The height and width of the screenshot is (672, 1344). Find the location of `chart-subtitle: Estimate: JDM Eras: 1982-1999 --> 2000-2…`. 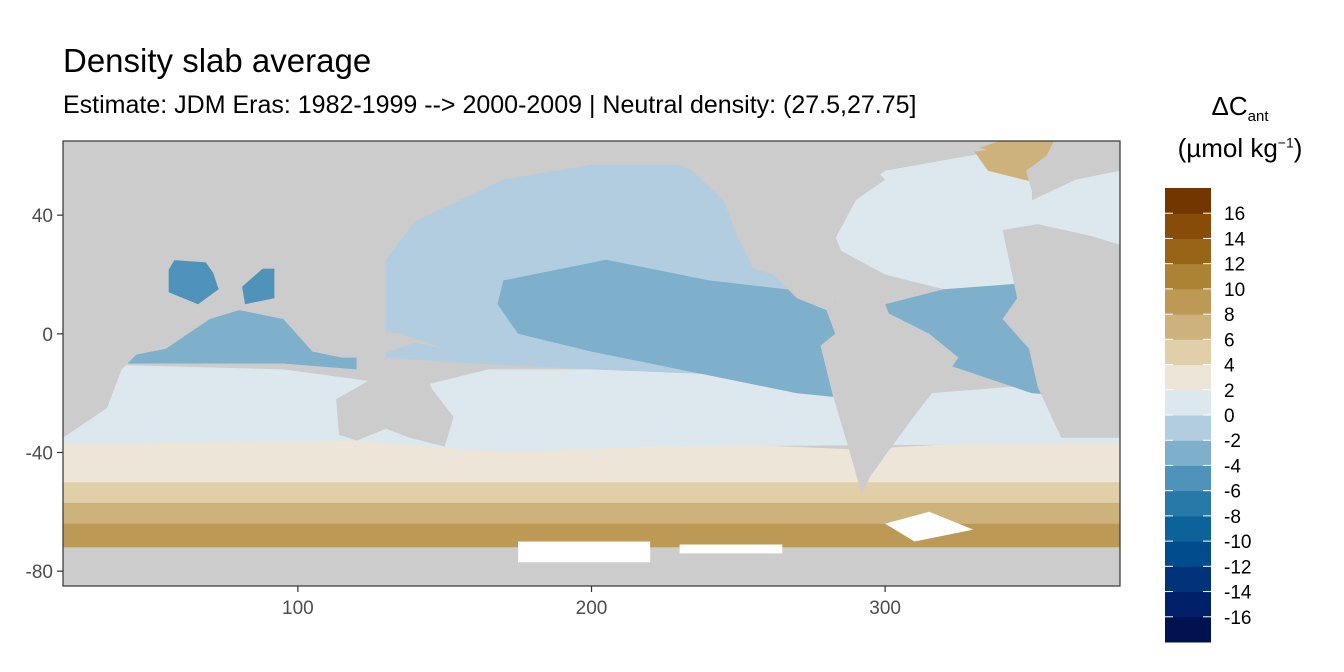

chart-subtitle: Estimate: JDM Eras: 1982-1999 --> 2000-2… is located at coordinates (490, 105).